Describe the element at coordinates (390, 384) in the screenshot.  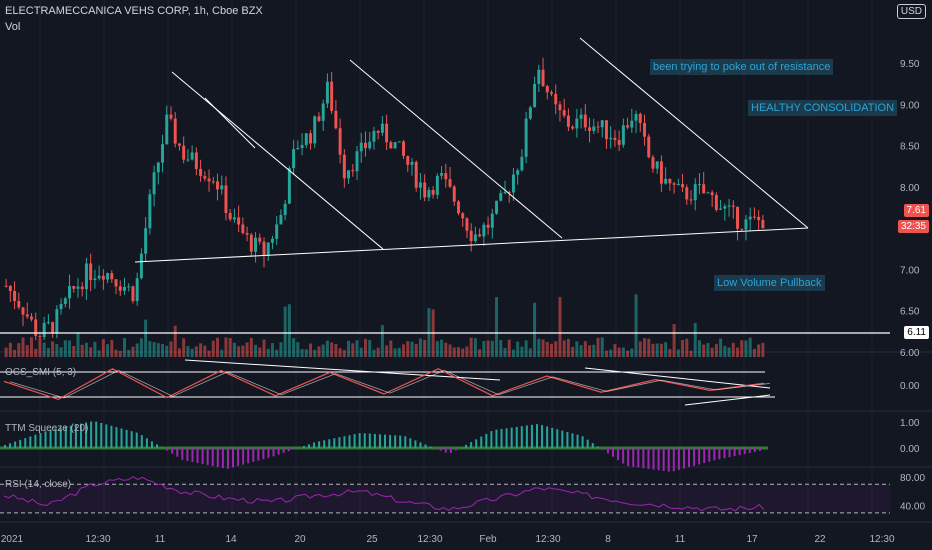
I see `smi-signal-line` at that location.